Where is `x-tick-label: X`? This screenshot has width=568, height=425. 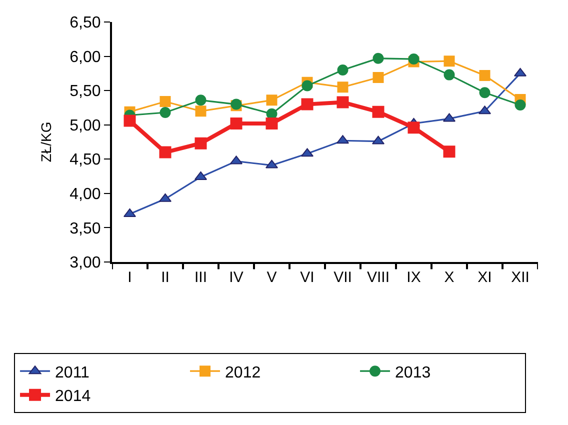
x-tick-label: X is located at coordinates (449, 277).